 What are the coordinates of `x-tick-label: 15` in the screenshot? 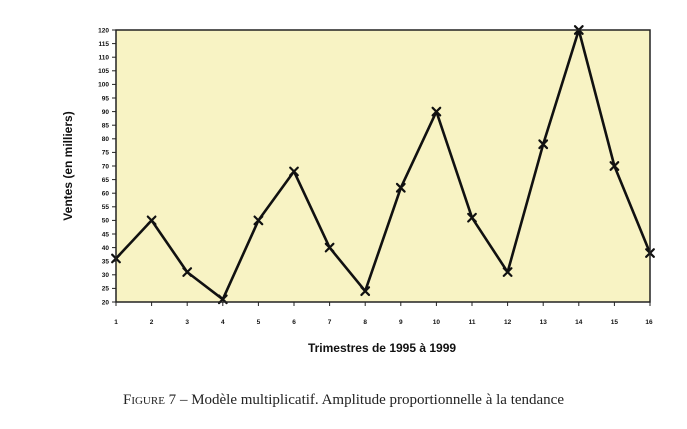 It's located at (615, 322).